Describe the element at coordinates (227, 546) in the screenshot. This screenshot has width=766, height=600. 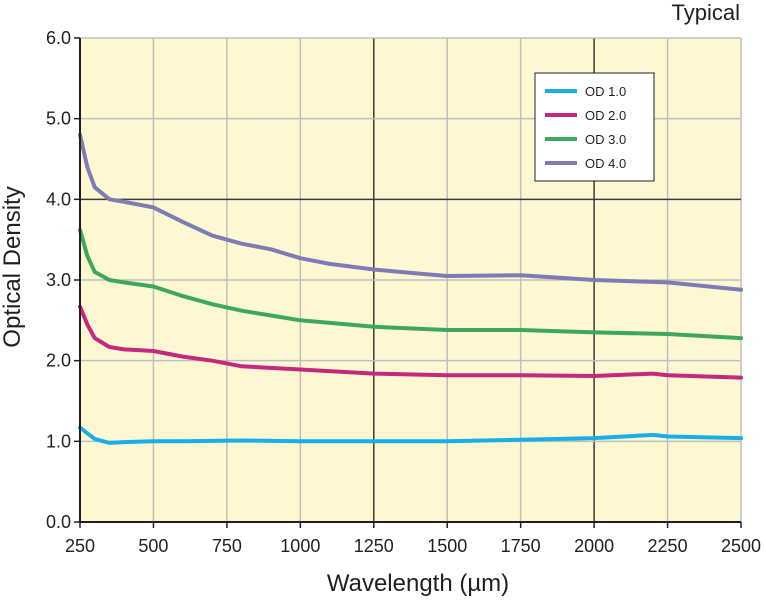
I see `x-tick-label: 750` at that location.